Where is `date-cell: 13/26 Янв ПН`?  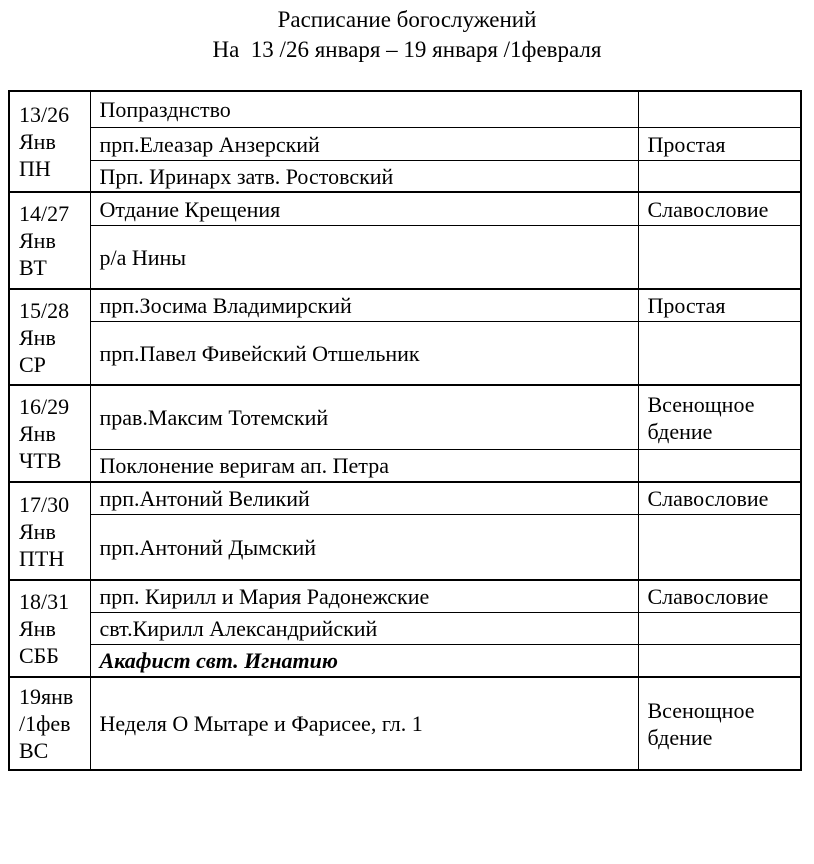
date-cell: 13/26 Янв ПН is located at coordinates (49, 141).